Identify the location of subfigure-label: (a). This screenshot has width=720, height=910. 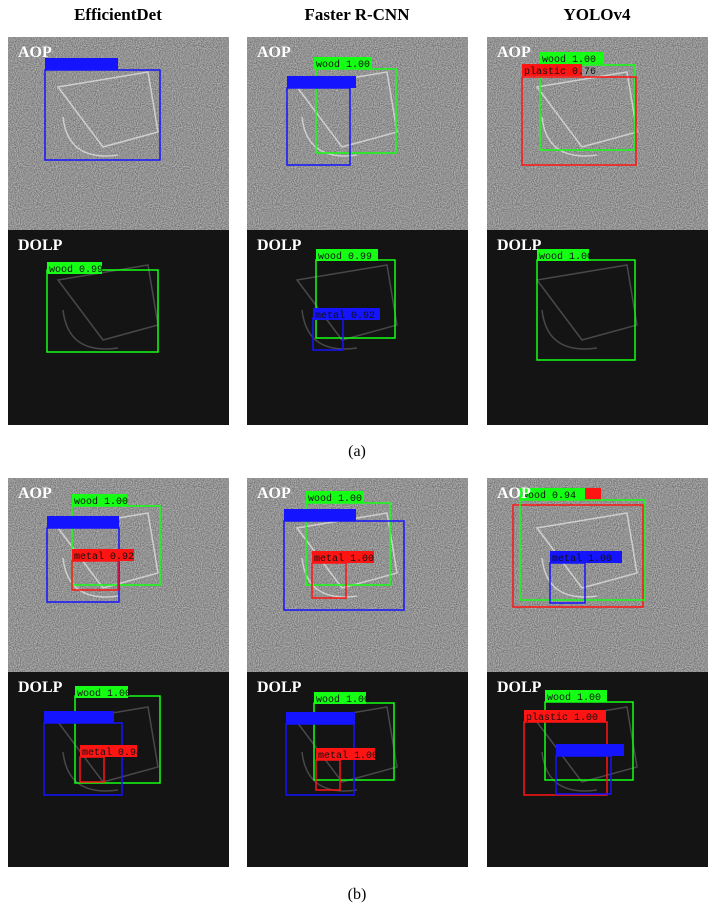
(357, 451).